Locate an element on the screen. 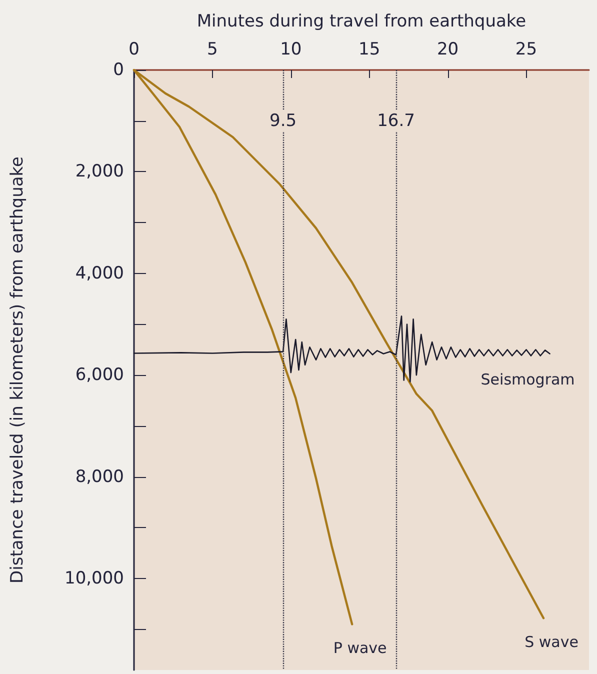  ref-line-label: 16.7 is located at coordinates (396, 120).